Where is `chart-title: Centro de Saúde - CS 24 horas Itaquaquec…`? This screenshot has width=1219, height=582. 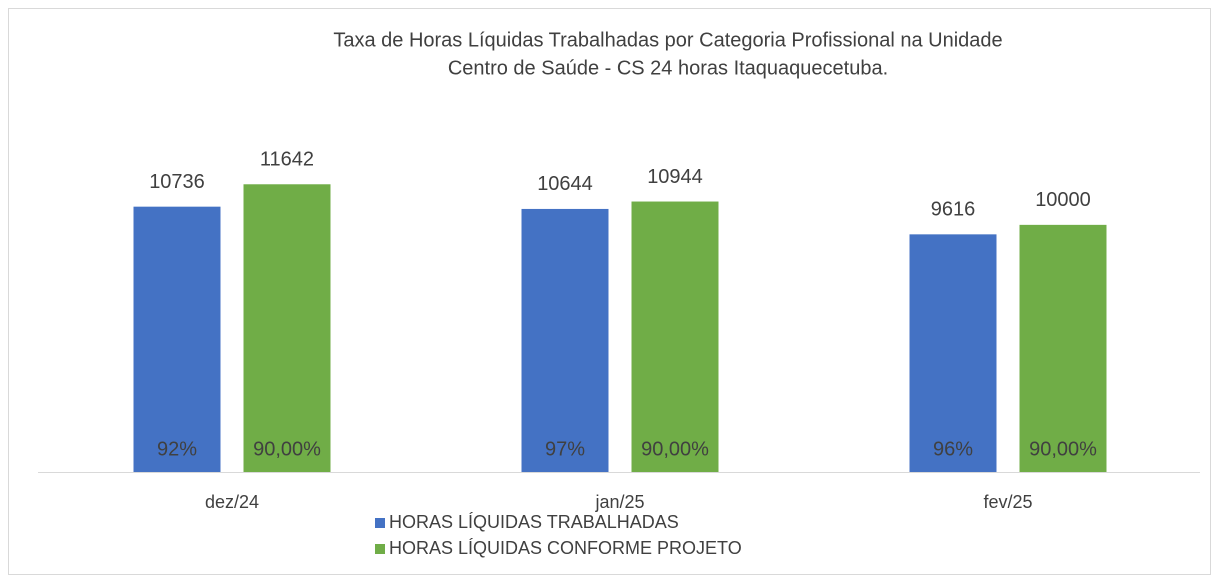 chart-title: Centro de Saúde - CS 24 horas Itaquaquec… is located at coordinates (668, 68).